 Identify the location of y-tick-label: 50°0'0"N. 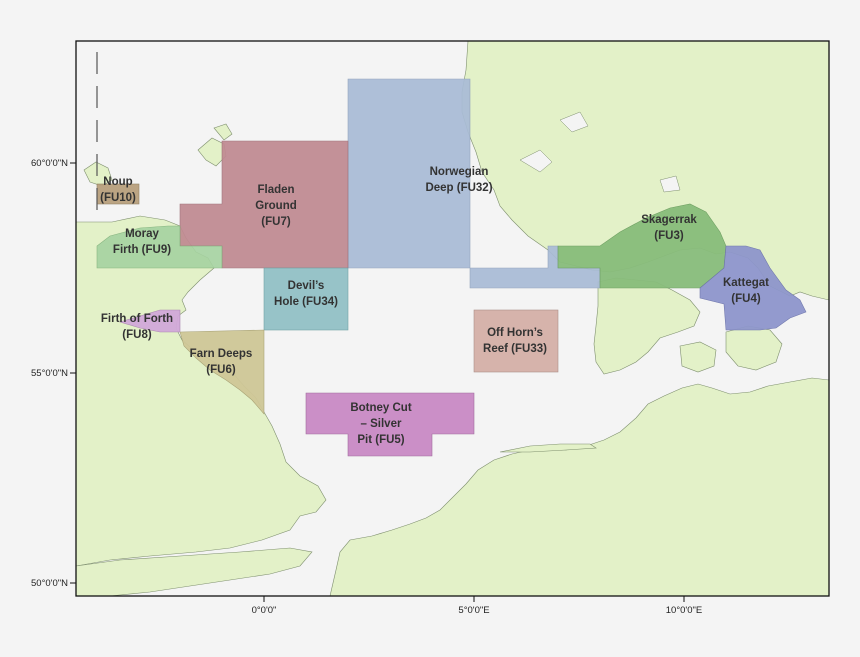
(49, 583).